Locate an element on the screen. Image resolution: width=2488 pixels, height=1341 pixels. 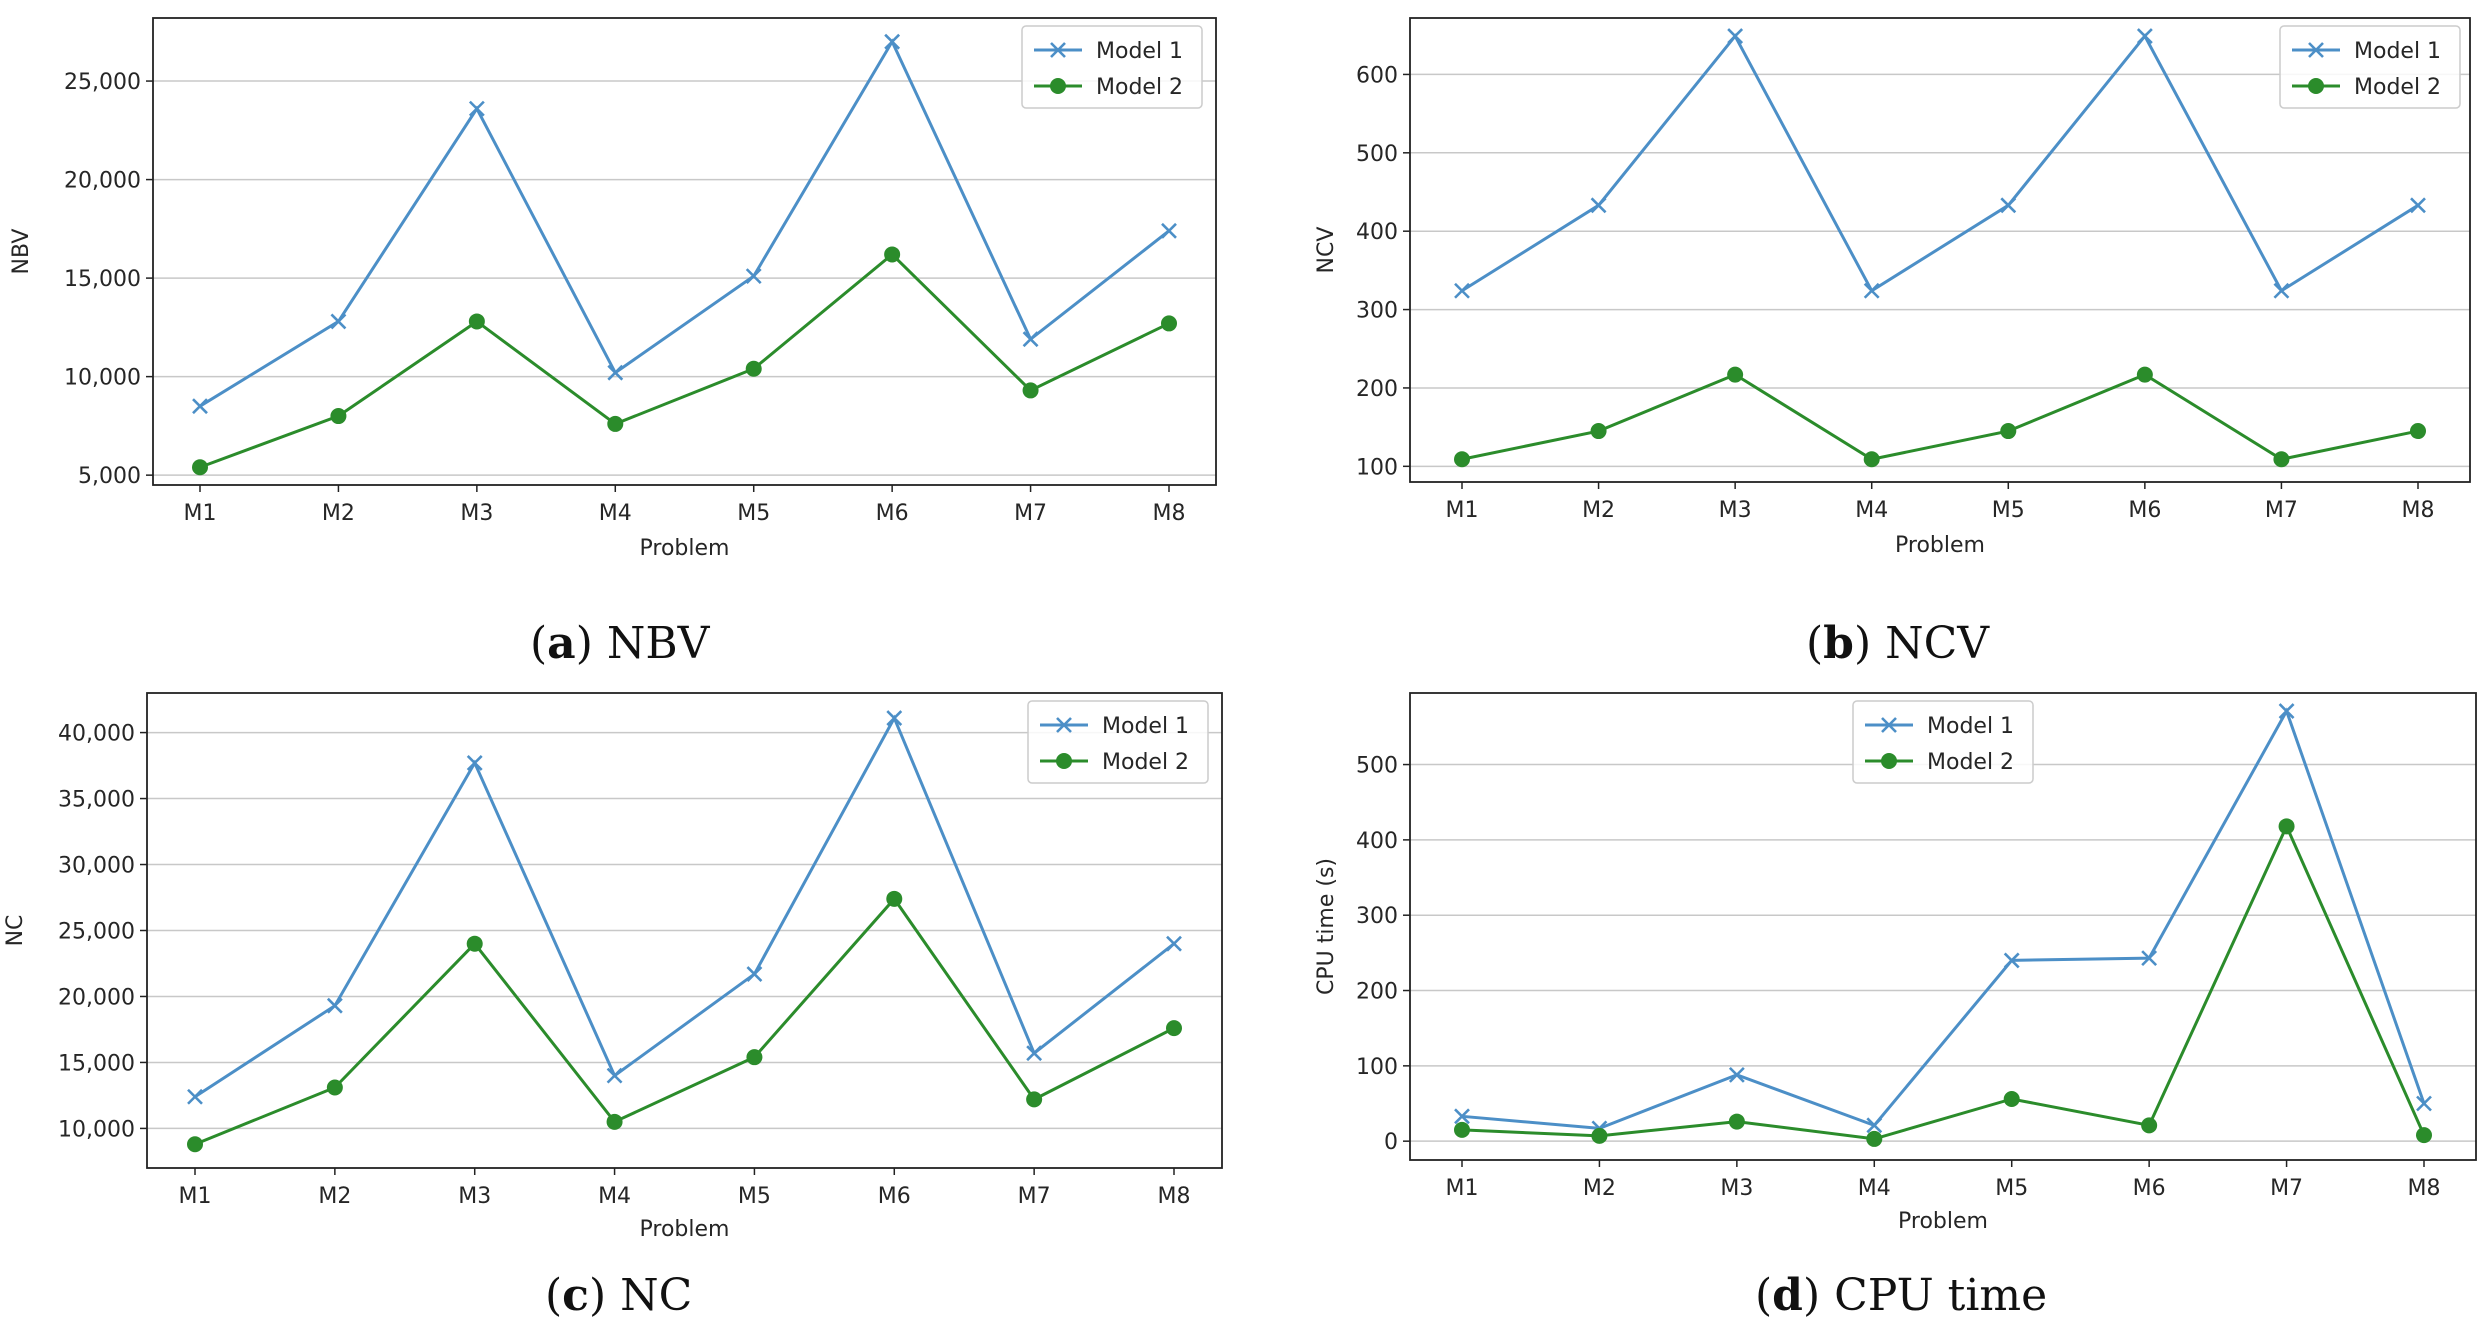
ytick-label: 20,000 is located at coordinates (96, 997).